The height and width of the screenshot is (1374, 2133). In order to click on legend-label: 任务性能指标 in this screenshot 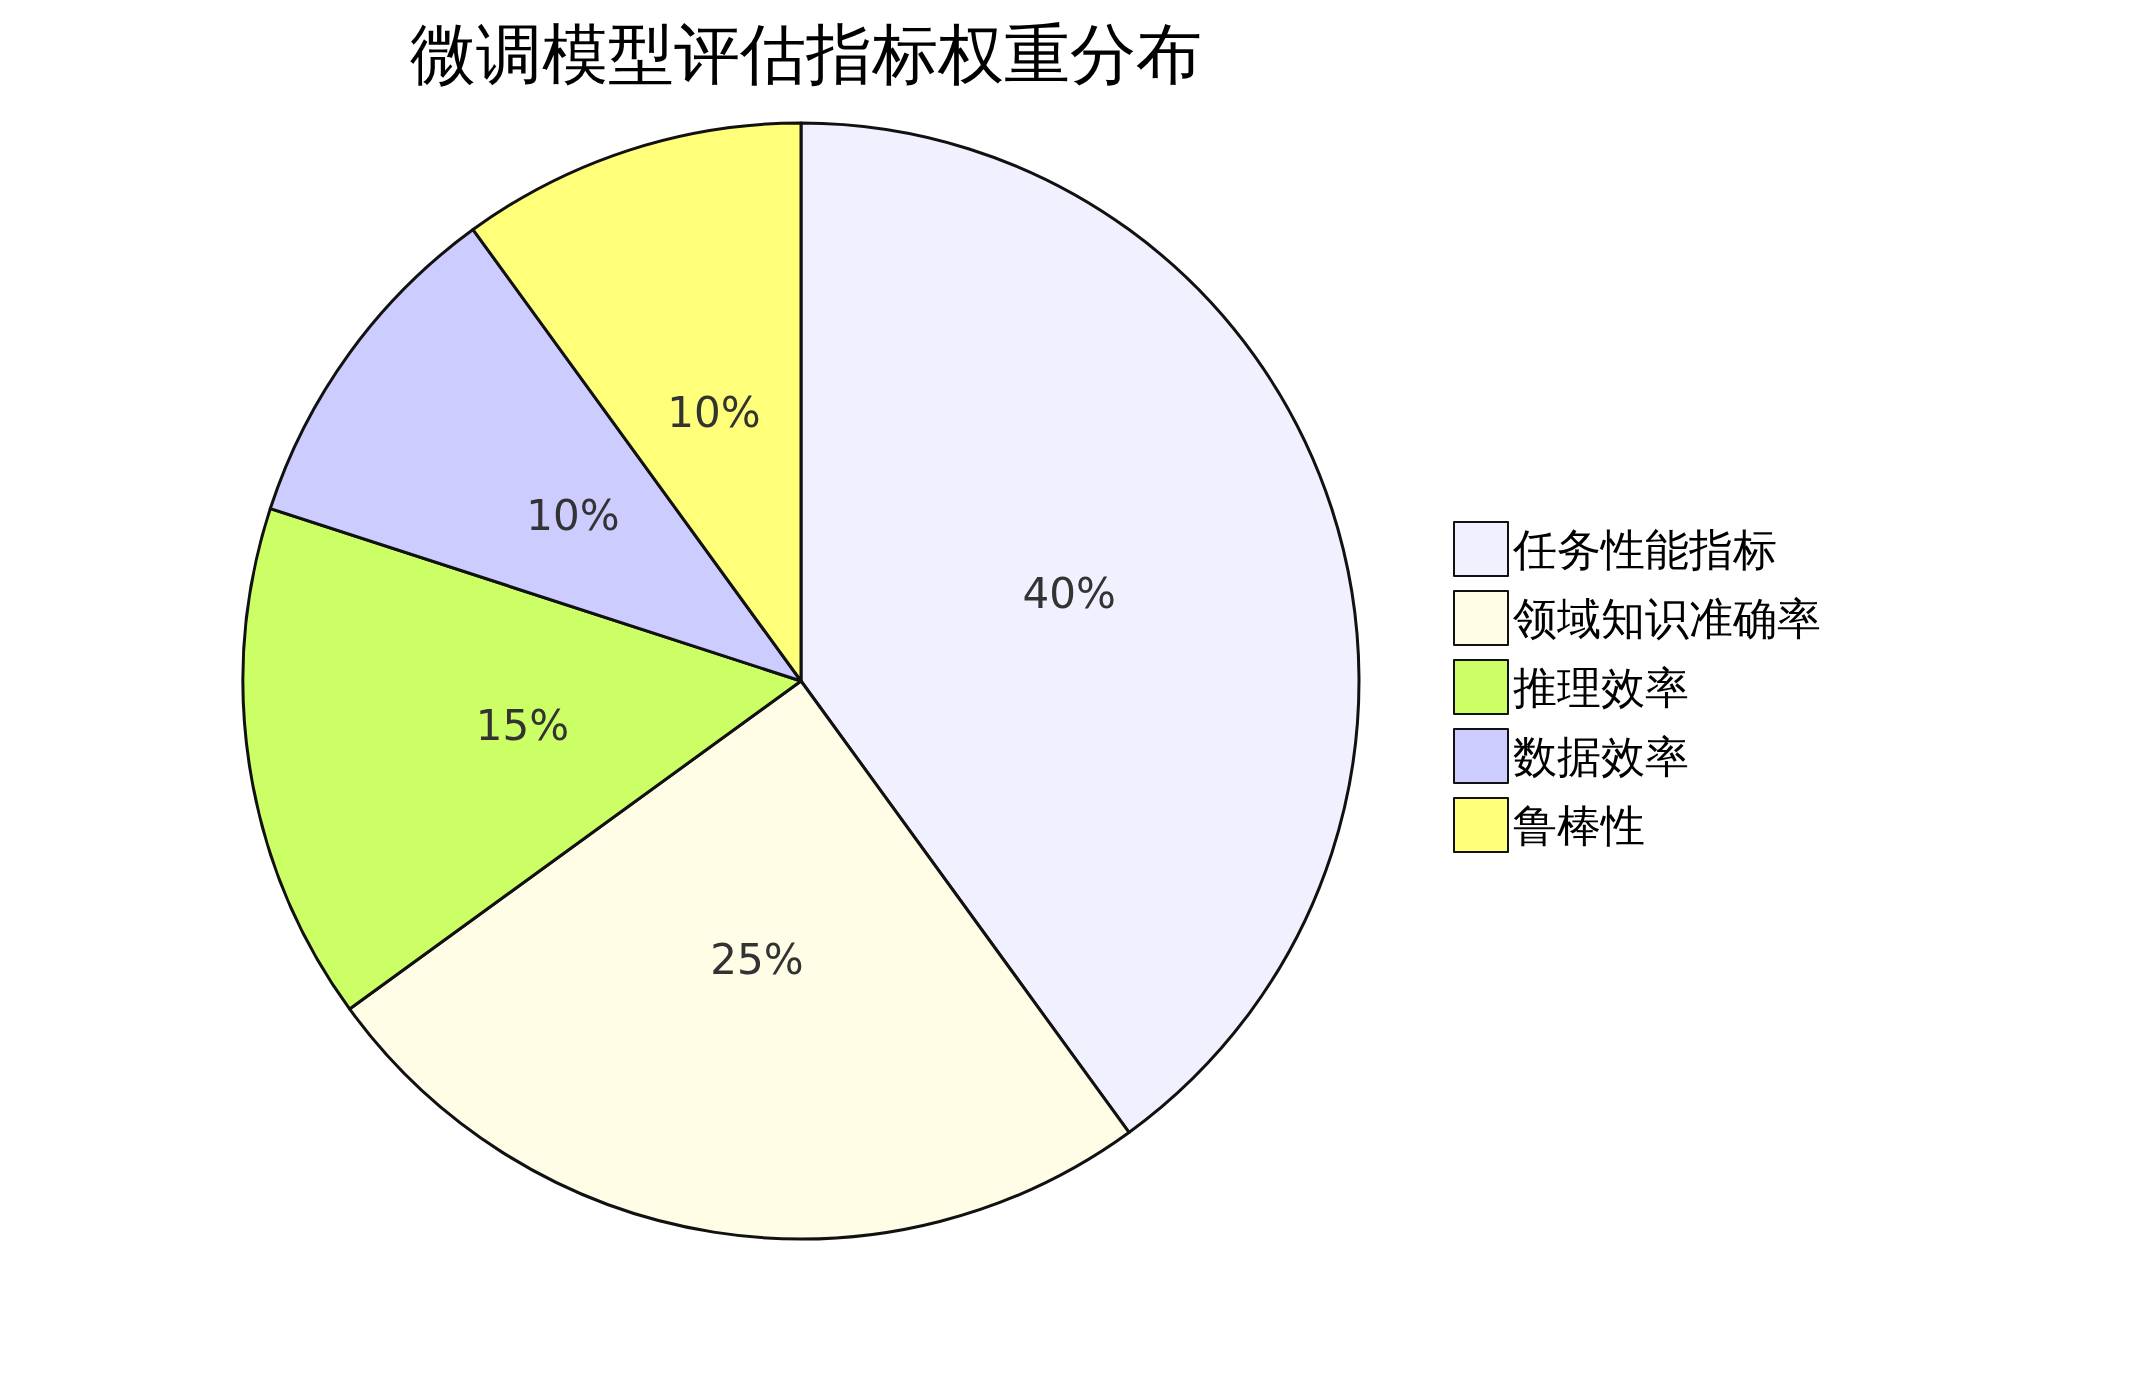, I will do `click(1644, 549)`.